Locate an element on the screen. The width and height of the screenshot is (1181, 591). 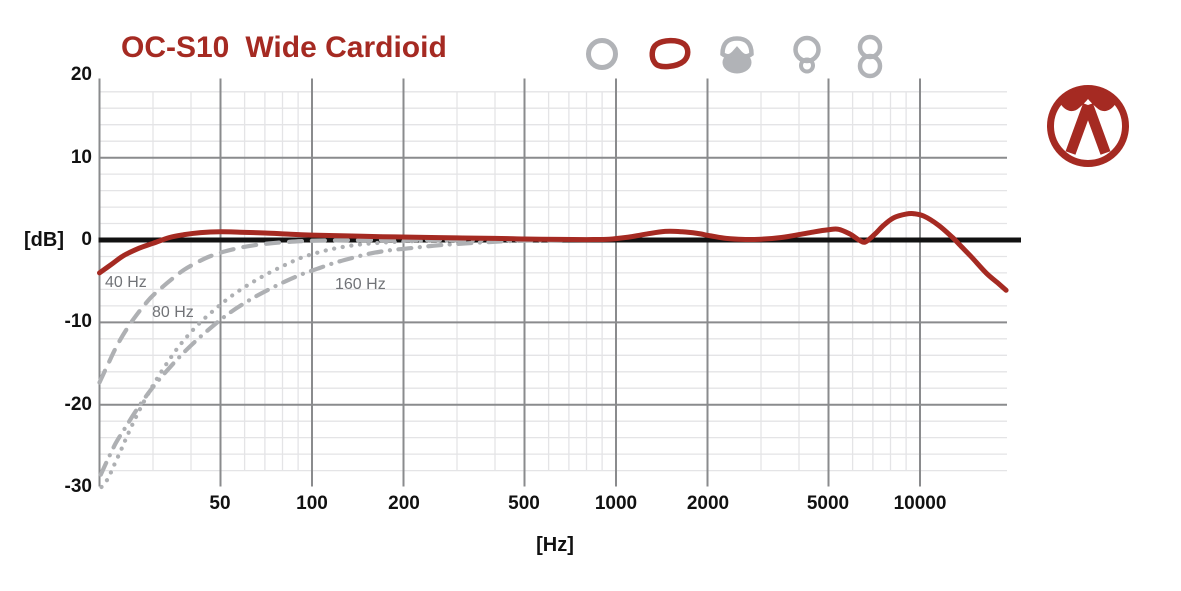
low-cut-filter-40hz-curve is located at coordinates (282, 311).